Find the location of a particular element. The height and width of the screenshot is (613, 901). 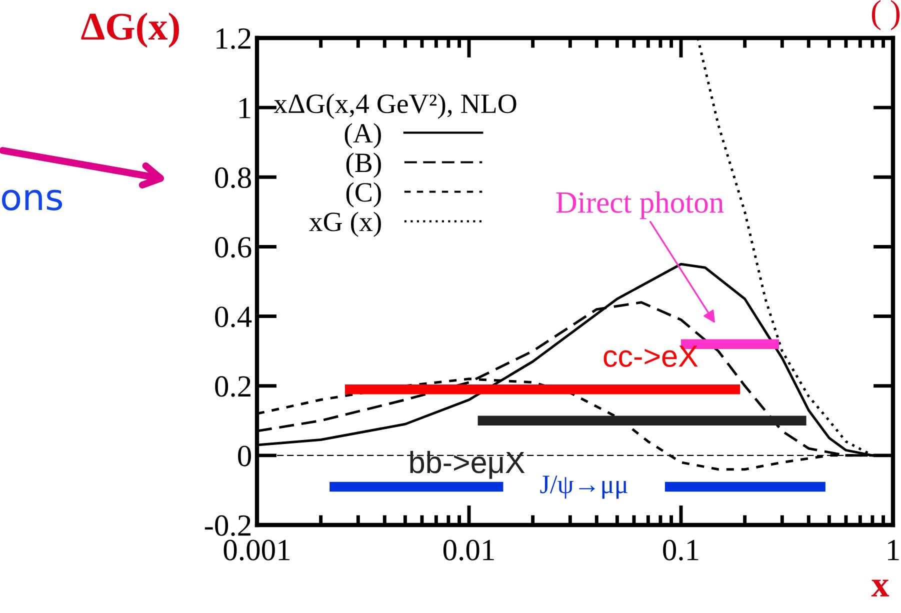

x-axis-title: x is located at coordinates (880, 588).